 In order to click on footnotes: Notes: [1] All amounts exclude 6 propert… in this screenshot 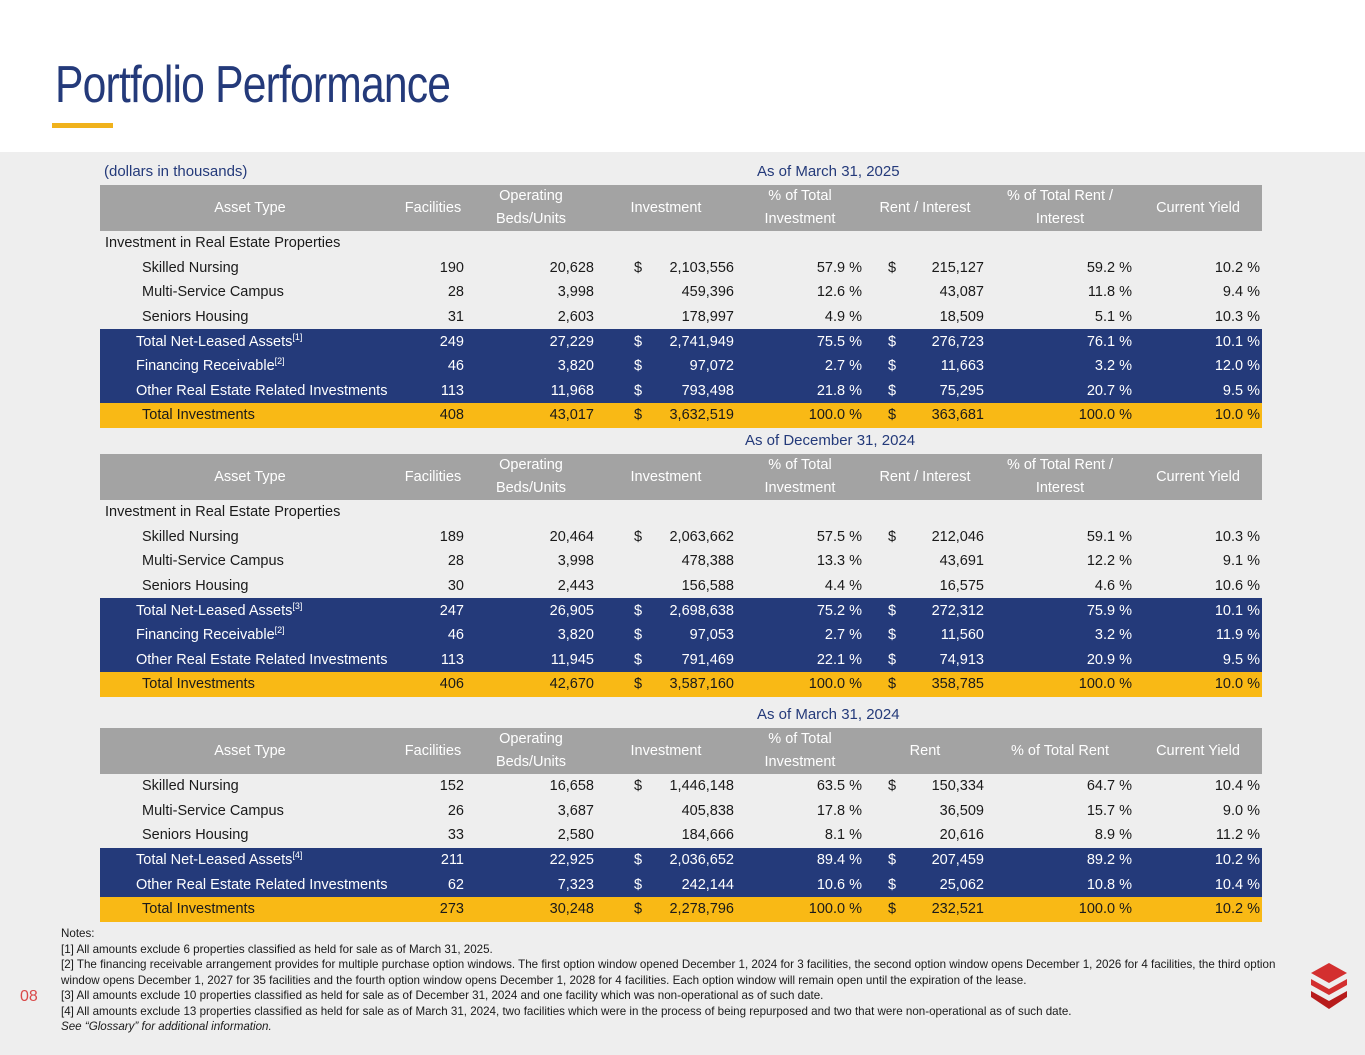, I will do `click(676, 980)`.